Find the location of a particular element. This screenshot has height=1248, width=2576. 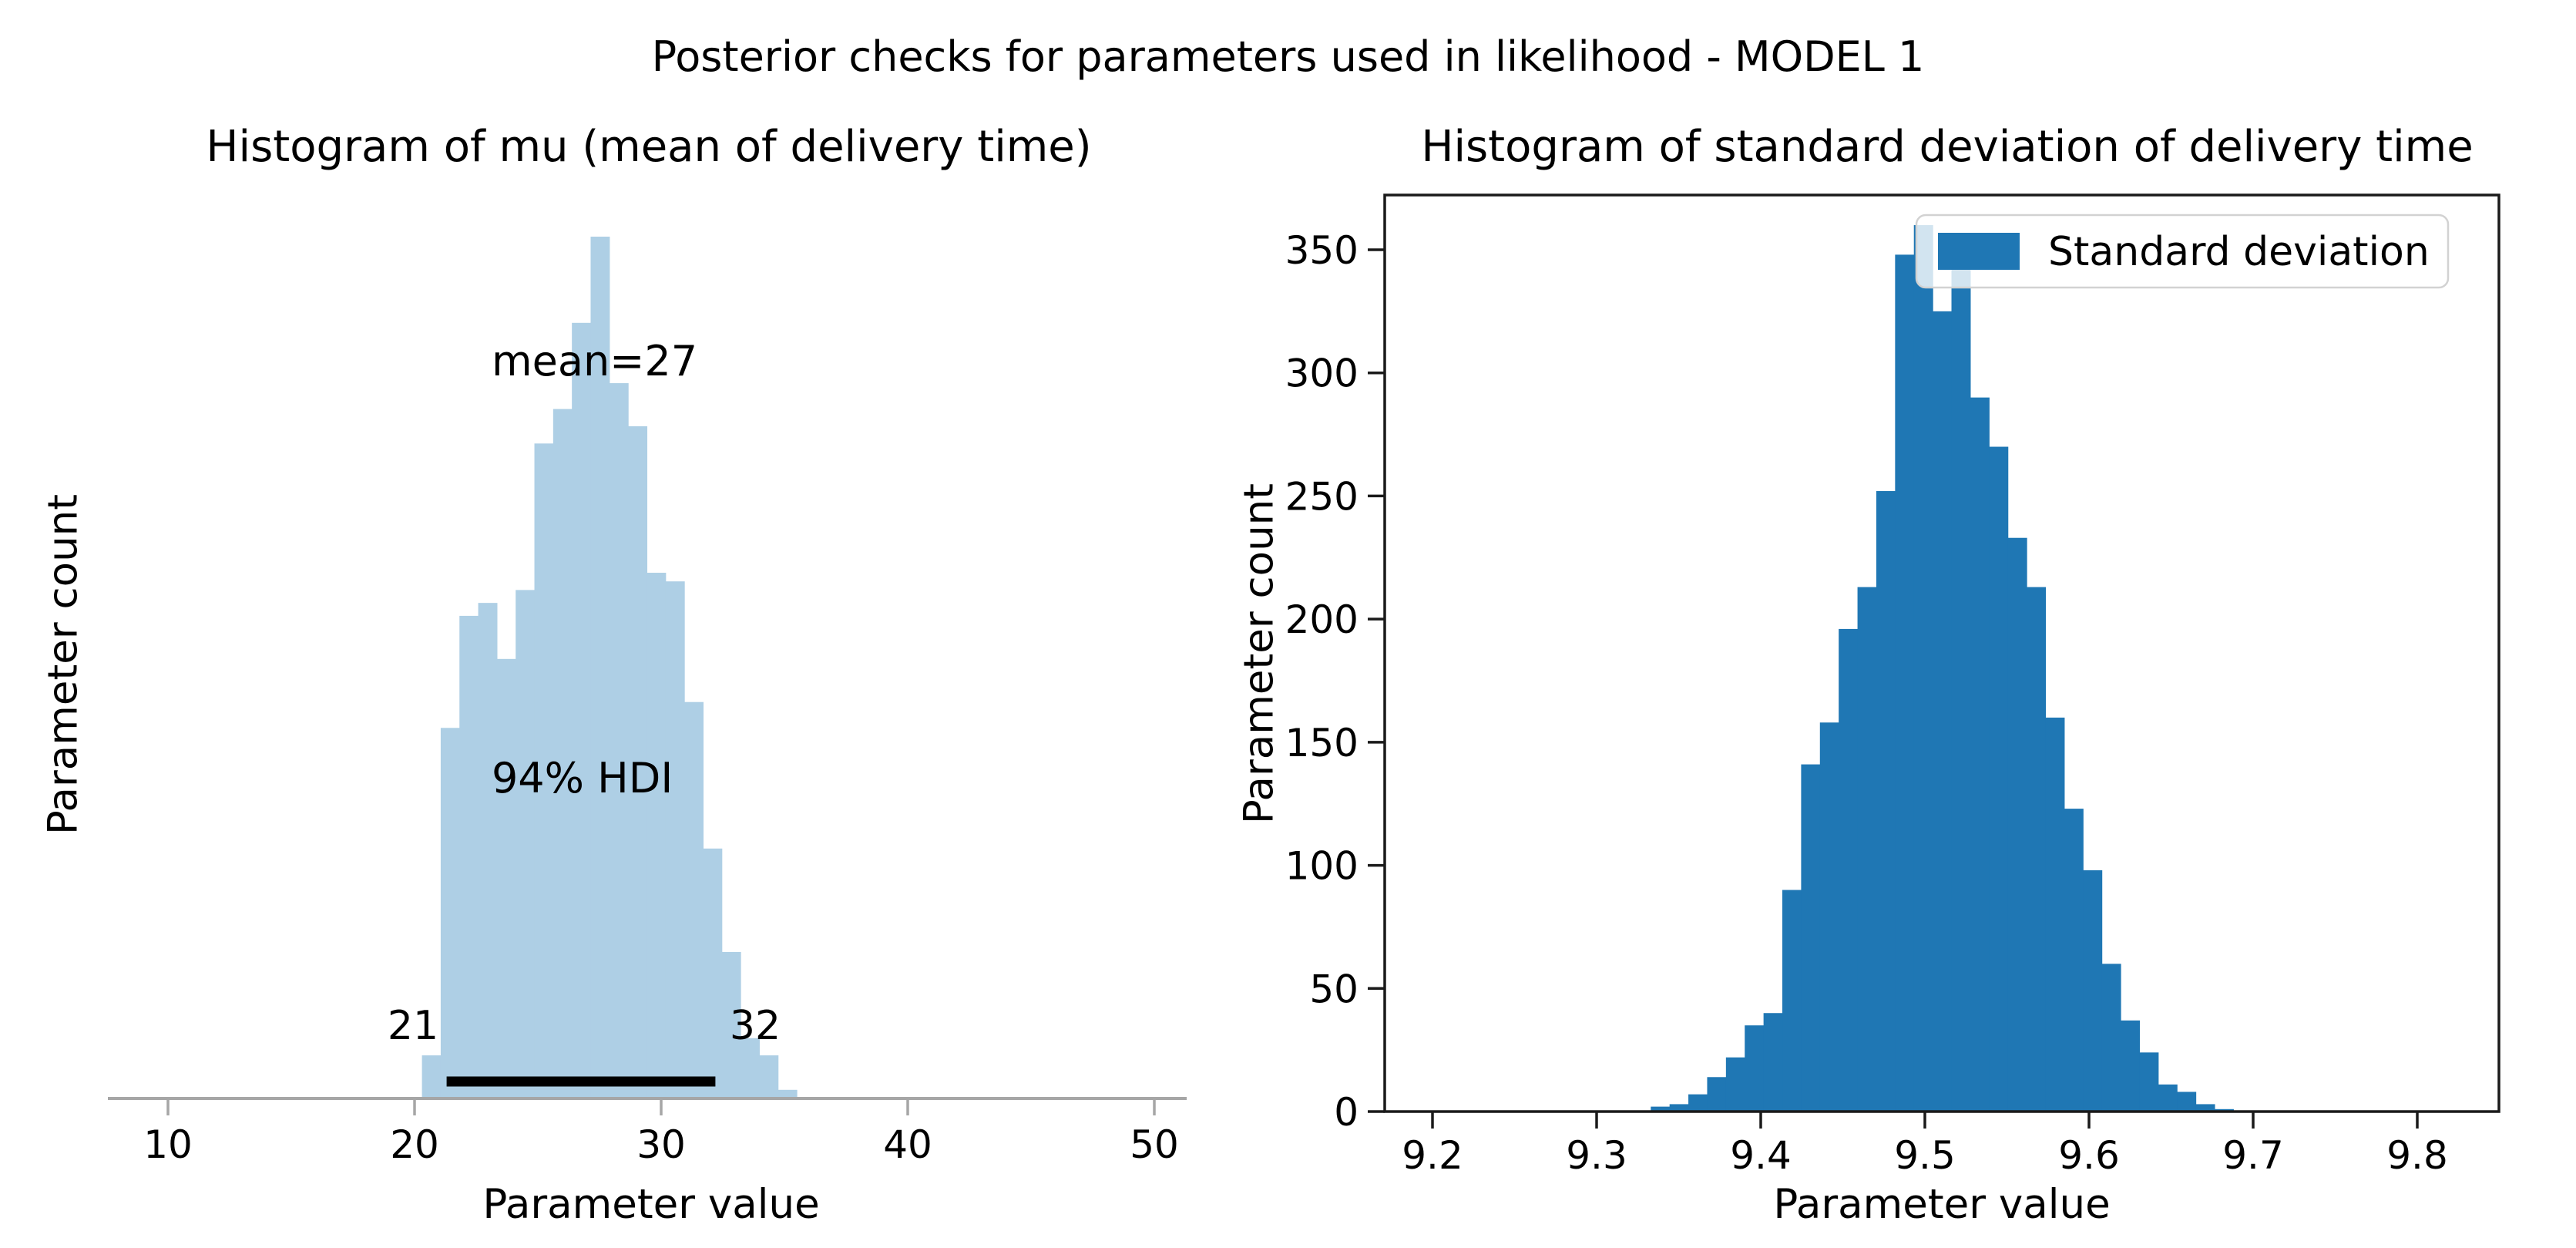

legend-box is located at coordinates (2182, 251).